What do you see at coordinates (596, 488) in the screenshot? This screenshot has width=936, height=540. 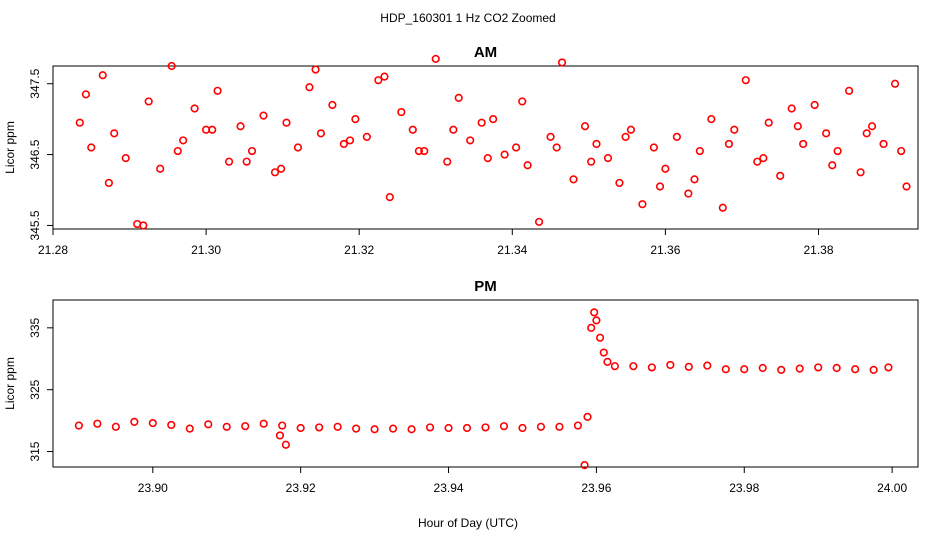 I see `x-tick-label: 23.96` at bounding box center [596, 488].